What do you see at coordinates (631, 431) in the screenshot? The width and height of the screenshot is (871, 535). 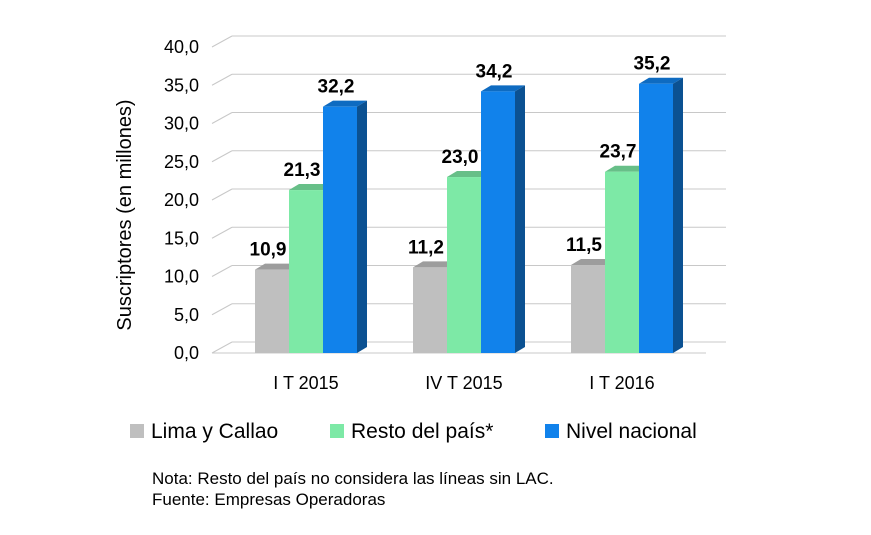 I see `legend-label: Nivel nacional` at bounding box center [631, 431].